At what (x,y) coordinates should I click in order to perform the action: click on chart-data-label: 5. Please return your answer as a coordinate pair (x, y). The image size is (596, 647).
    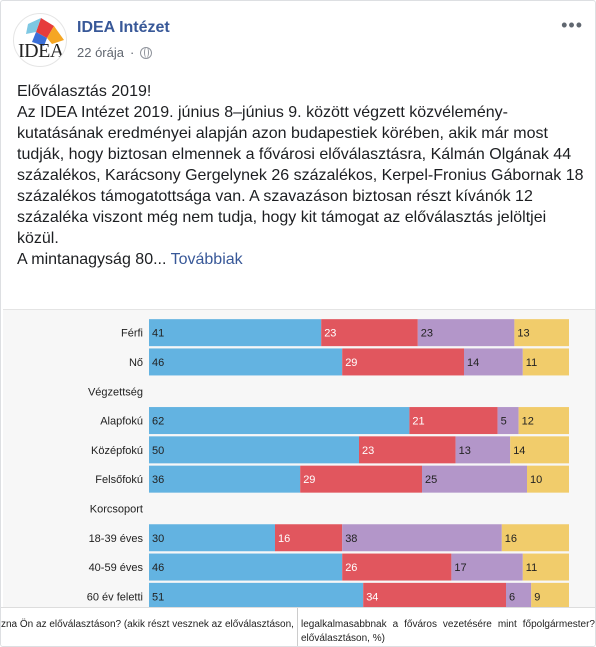
    Looking at the image, I should click on (504, 422).